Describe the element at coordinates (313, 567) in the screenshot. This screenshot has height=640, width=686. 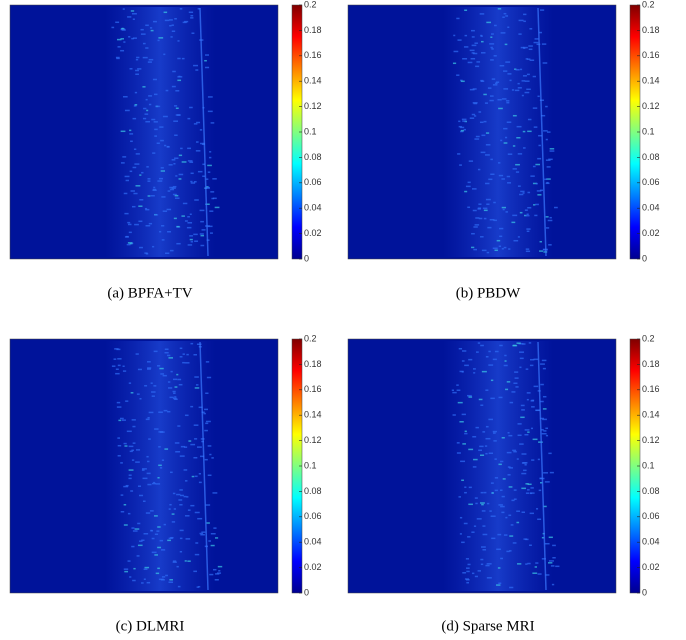
I see `colorbar-tick-label: 0.02` at that location.